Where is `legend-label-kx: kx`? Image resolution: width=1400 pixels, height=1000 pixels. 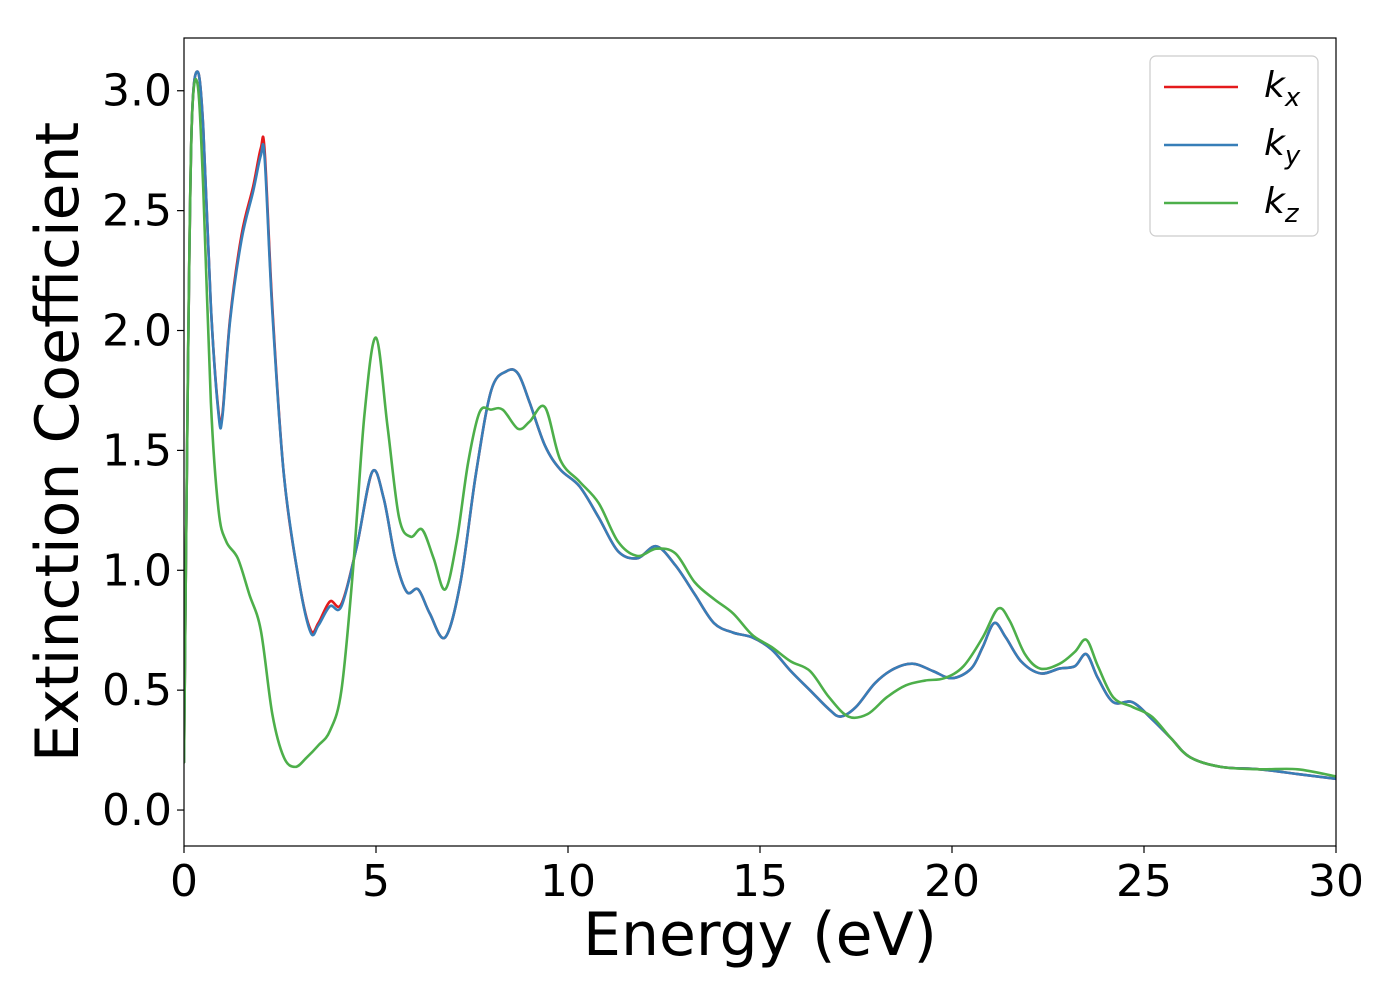 legend-label-kx: kx is located at coordinates (1282, 89).